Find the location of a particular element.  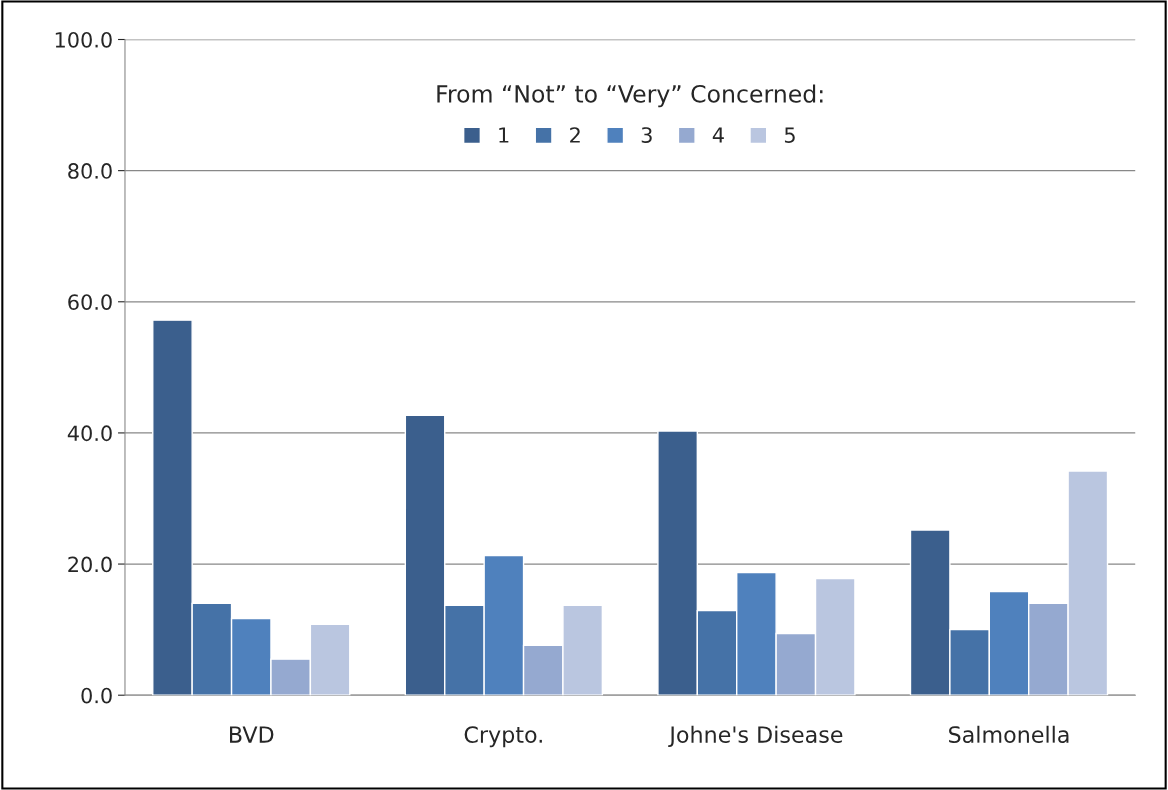

legend-label: 4 is located at coordinates (718, 135).